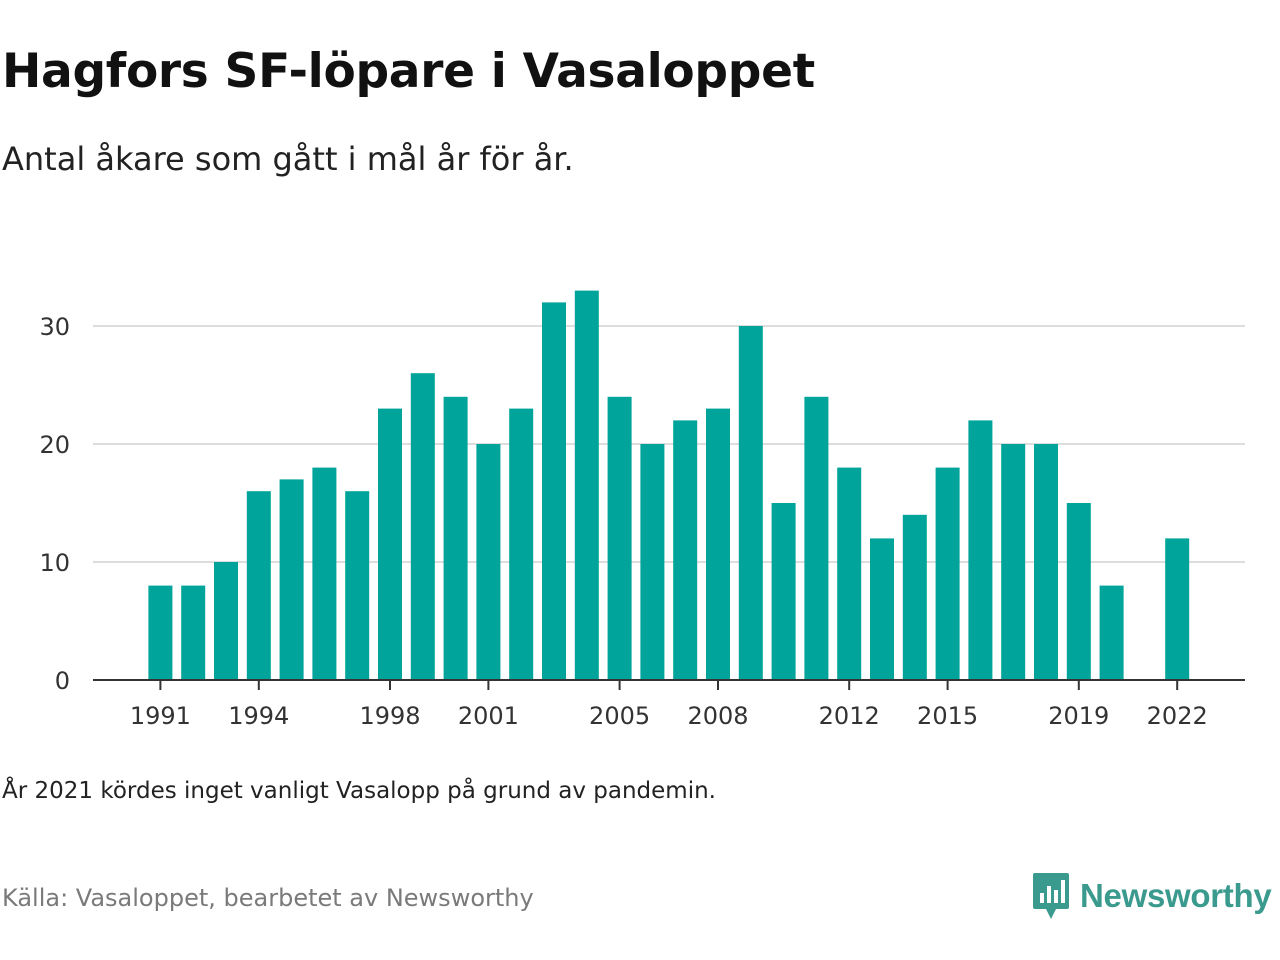 The image size is (1280, 960). What do you see at coordinates (1013, 562) in the screenshot?
I see `bar-2017` at bounding box center [1013, 562].